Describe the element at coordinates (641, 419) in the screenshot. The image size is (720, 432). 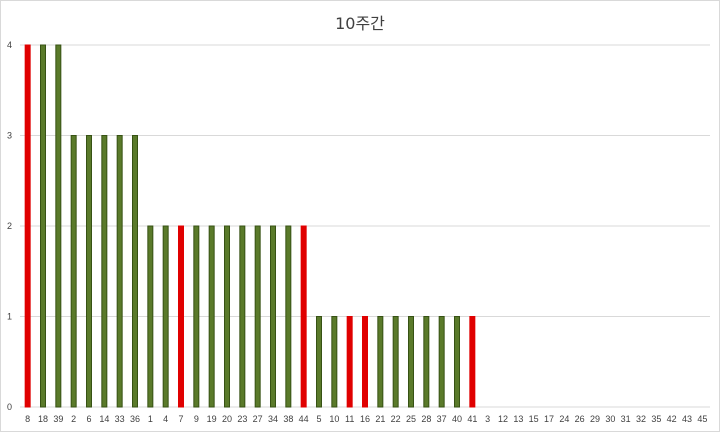
I see `x-tick-label: 32` at that location.